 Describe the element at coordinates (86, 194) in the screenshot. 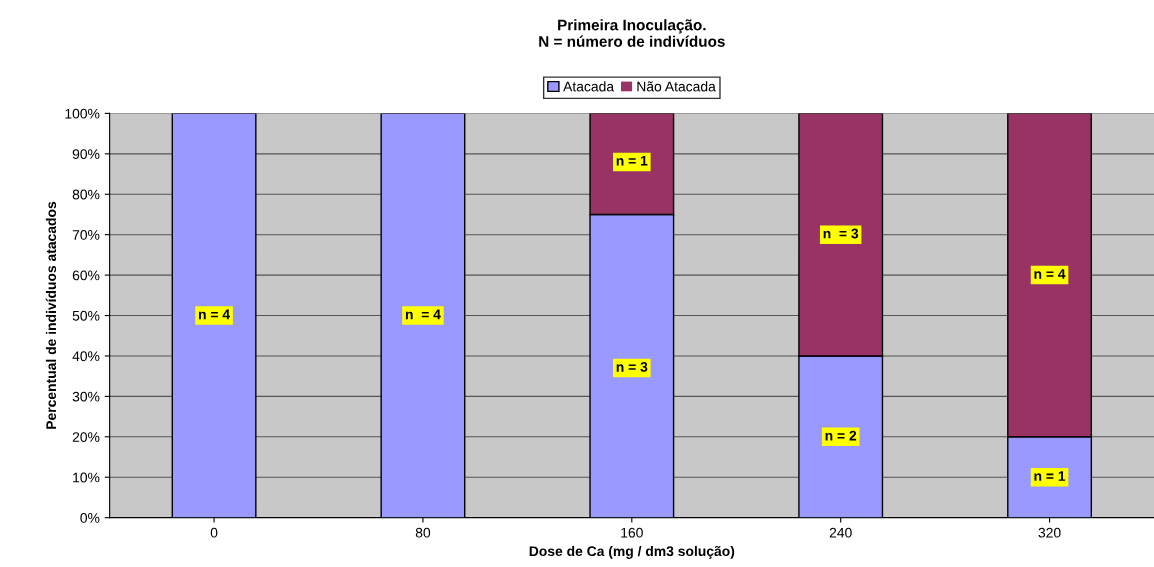

I see `y-tick-label: 80%` at that location.